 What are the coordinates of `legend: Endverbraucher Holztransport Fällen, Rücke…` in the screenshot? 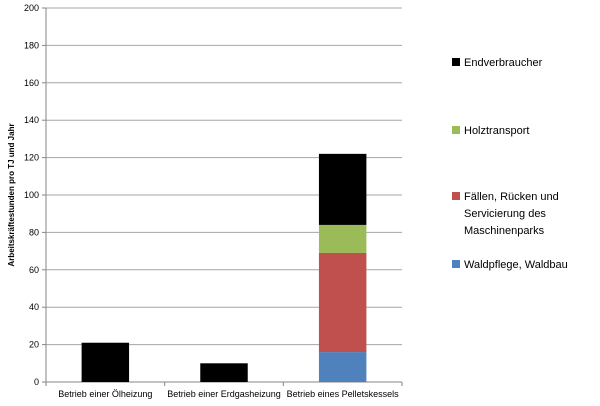 It's located at (510, 164).